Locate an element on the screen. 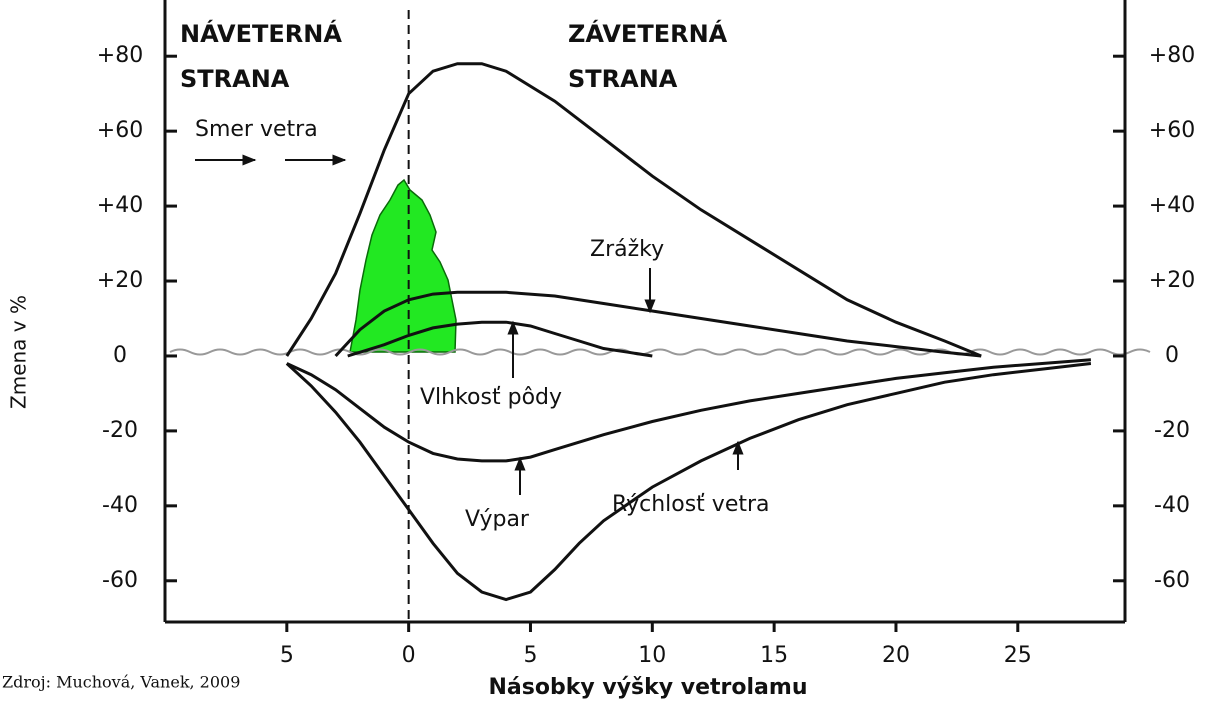 This screenshot has width=1221, height=701. y2-tick-label: +20 is located at coordinates (1172, 280).